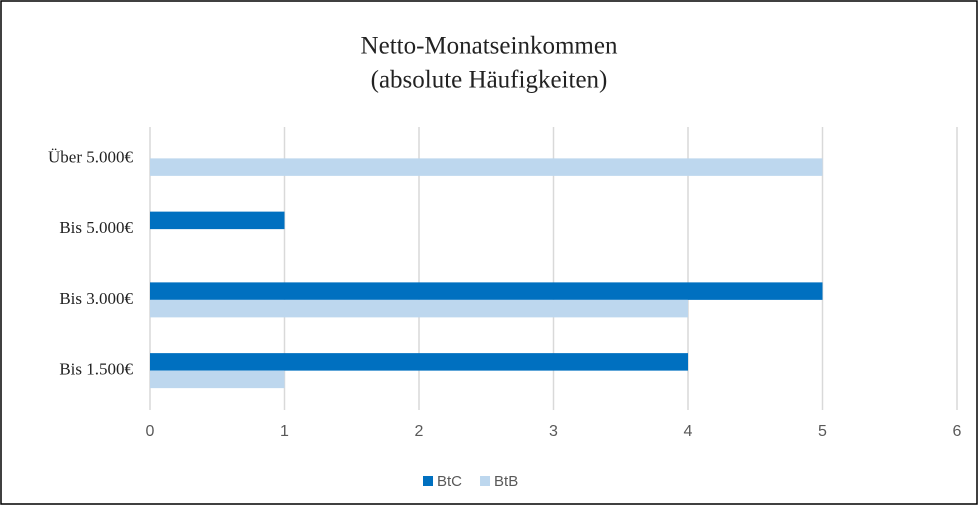  I want to click on x-tick-label: 1, so click(284, 431).